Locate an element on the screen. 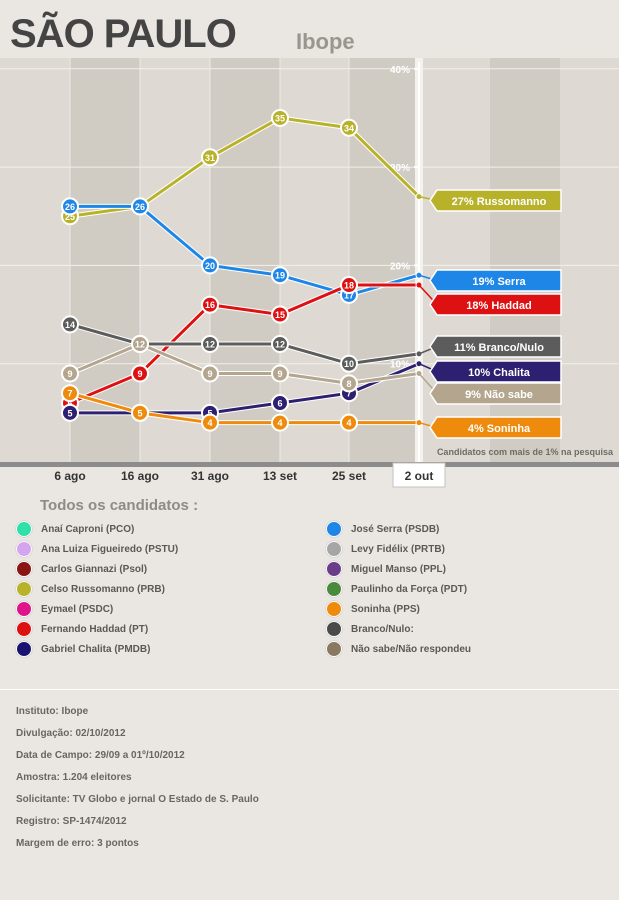 Image resolution: width=619 pixels, height=900 pixels. info-line: Instituto: Ibope is located at coordinates (52, 711).